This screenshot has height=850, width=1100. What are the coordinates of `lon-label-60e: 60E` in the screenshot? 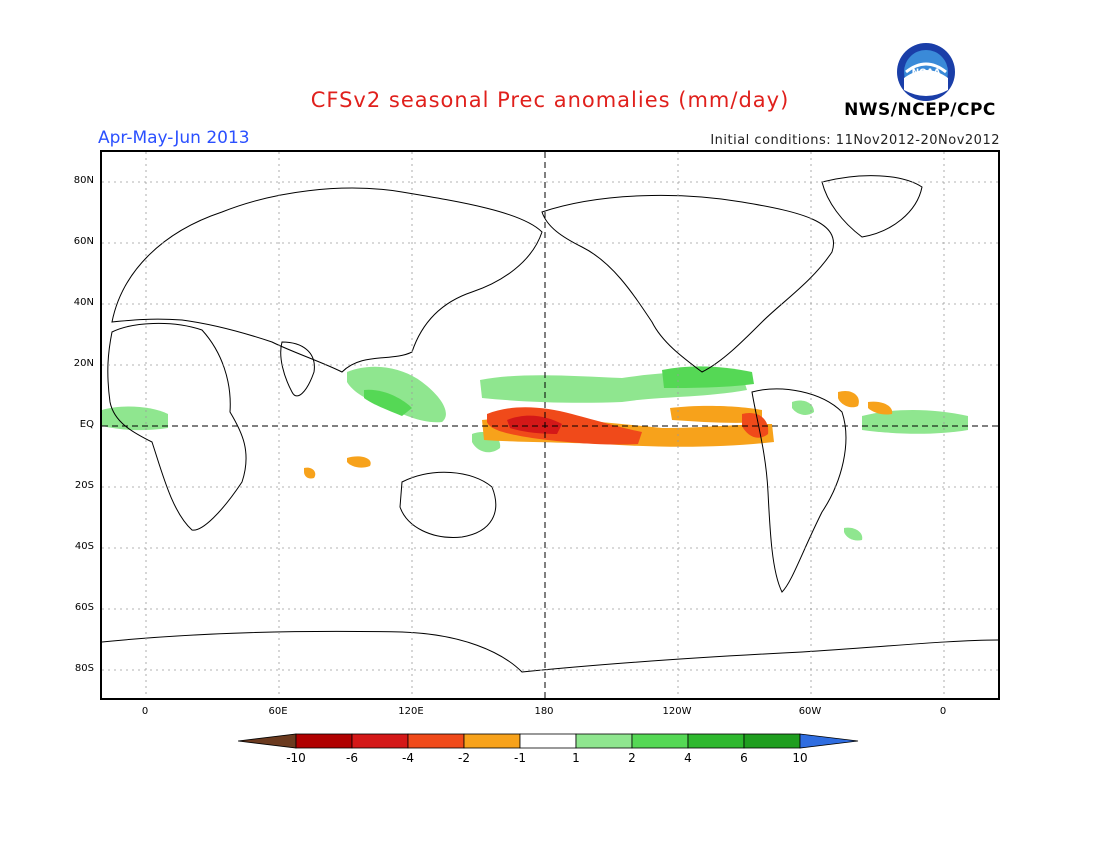 It's located at (278, 711).